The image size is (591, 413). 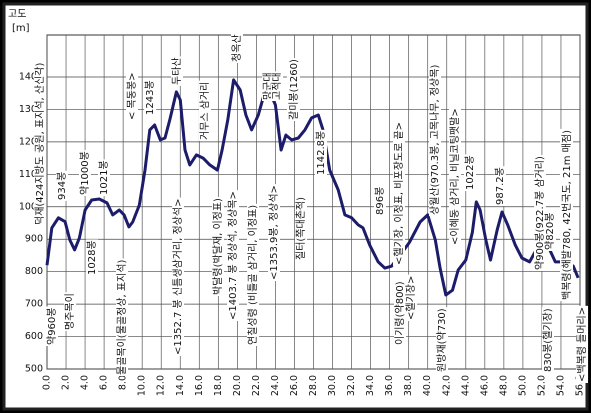 I want to click on x-tick-label: 8.0, so click(x=123, y=382).